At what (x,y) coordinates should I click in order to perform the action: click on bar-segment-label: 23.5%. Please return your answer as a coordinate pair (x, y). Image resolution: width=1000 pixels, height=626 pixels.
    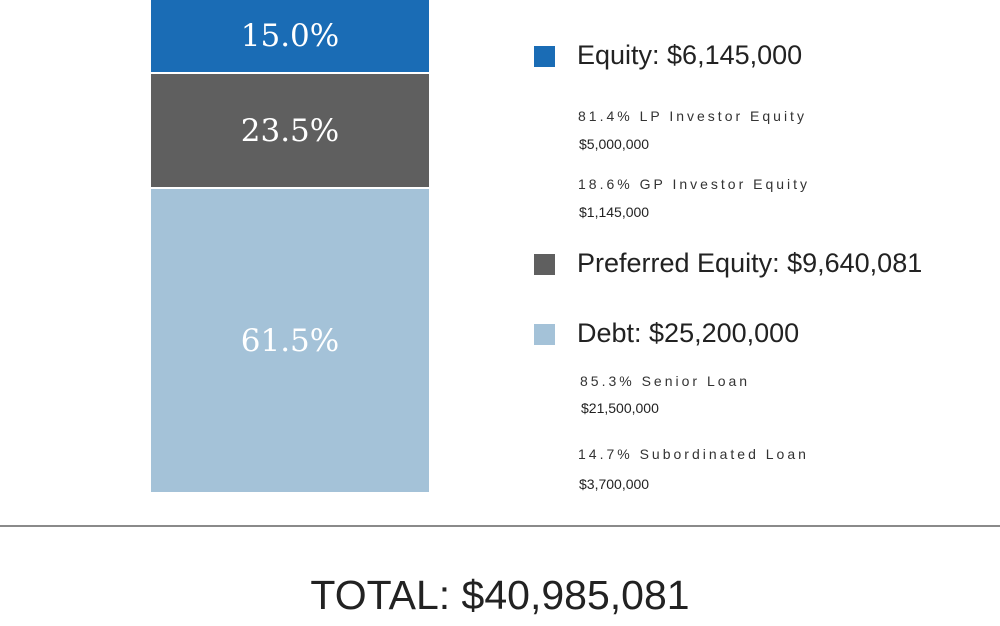
    Looking at the image, I should click on (290, 130).